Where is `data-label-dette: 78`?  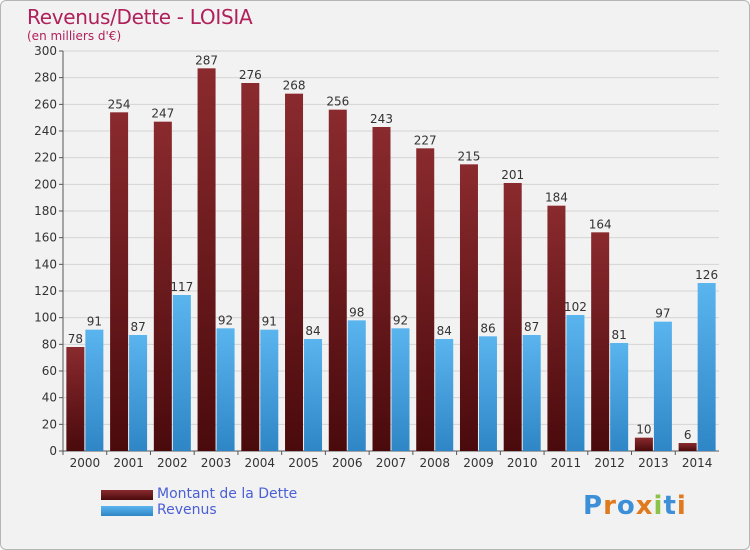 data-label-dette: 78 is located at coordinates (75, 339).